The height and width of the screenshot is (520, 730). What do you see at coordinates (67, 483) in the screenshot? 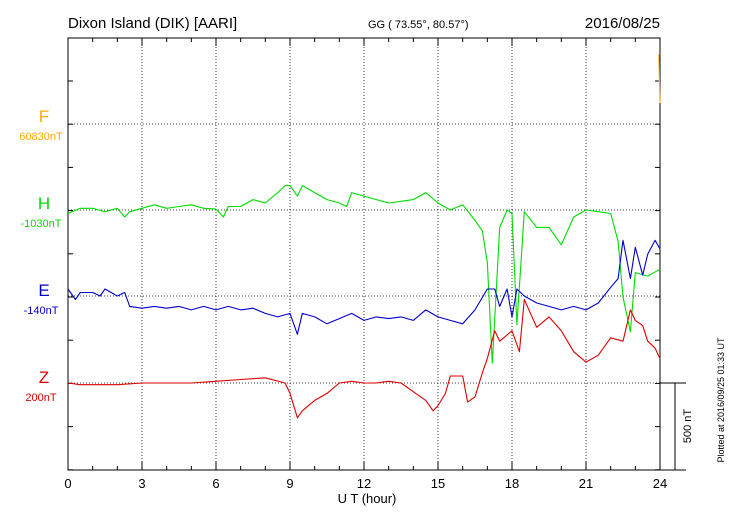
I see `x-tick-label: 0` at bounding box center [67, 483].